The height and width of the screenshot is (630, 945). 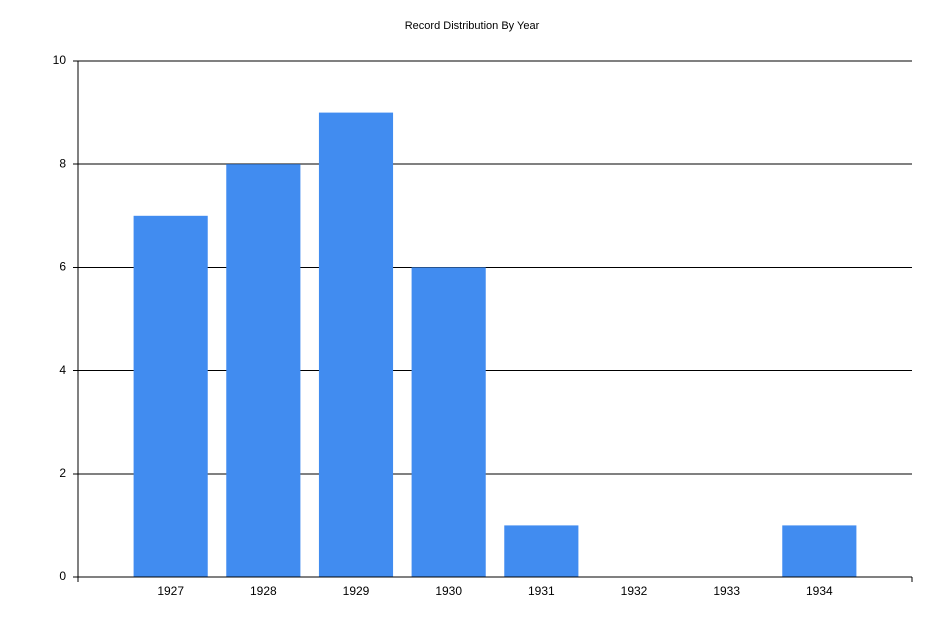 What do you see at coordinates (62, 576) in the screenshot?
I see `y-tick-label: 0` at bounding box center [62, 576].